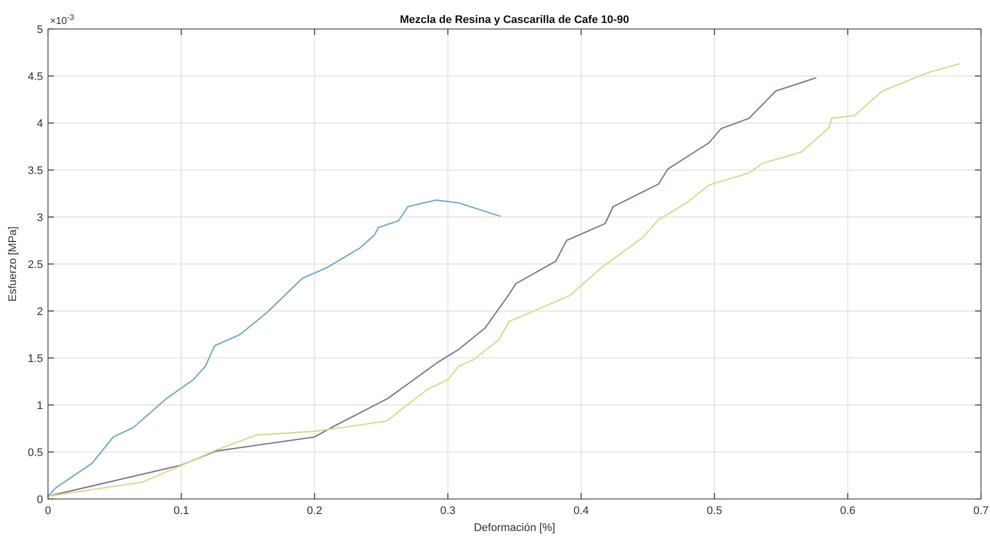 This screenshot has width=990, height=537. What do you see at coordinates (981, 511) in the screenshot?
I see `x-tick-label: 0.7` at bounding box center [981, 511].